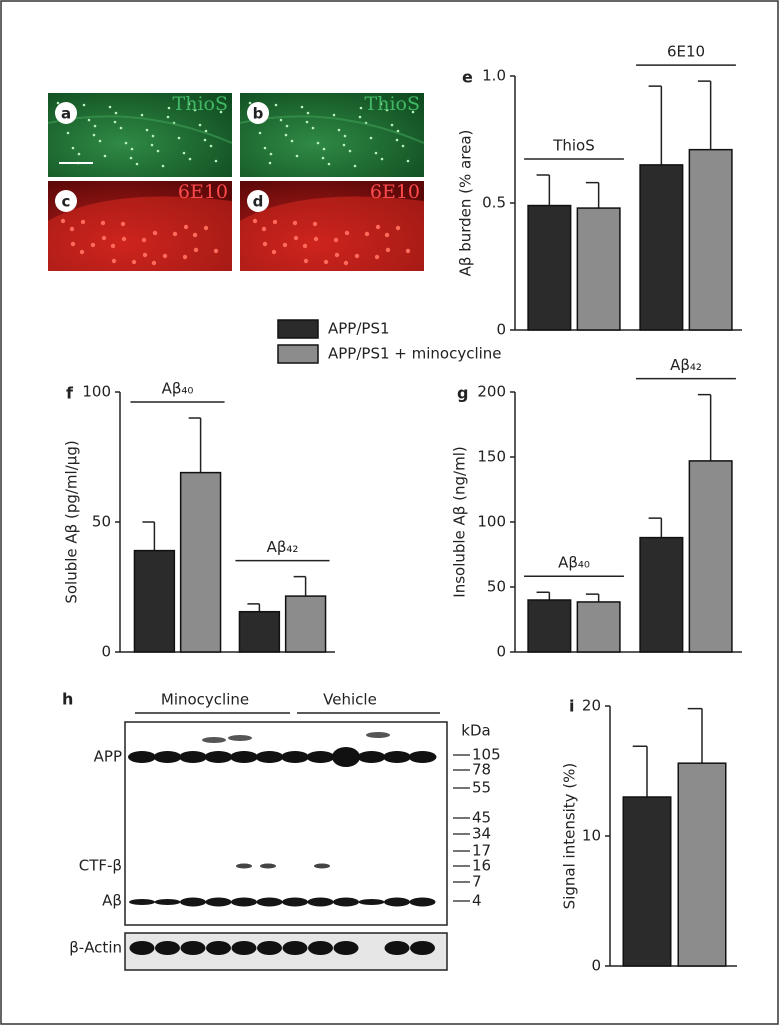 This screenshot has height=1025, width=779. What do you see at coordinates (460, 521) in the screenshot?
I see `y-axis-label: Insoluble Aβ (ng/ml)` at bounding box center [460, 521].